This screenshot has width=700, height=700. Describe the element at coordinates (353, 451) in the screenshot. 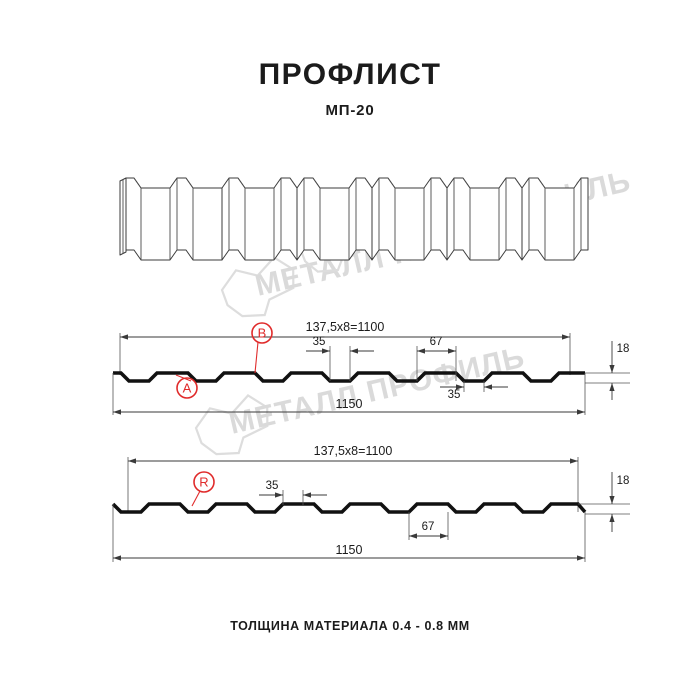

I see `dim-label-pitch-bottom: 137,5x8=1100` at that location.